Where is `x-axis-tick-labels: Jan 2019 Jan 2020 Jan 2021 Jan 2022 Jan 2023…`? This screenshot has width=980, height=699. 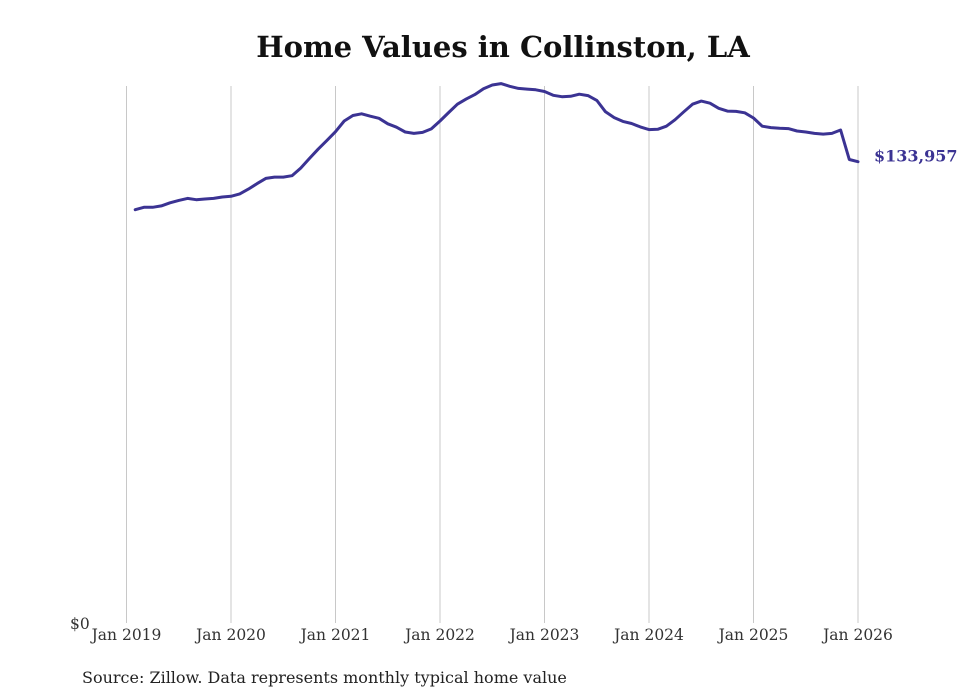
x-axis-tick-labels: Jan 2019 Jan 2020 Jan 2021 Jan 2022 Jan 2023… is located at coordinates (491, 635).